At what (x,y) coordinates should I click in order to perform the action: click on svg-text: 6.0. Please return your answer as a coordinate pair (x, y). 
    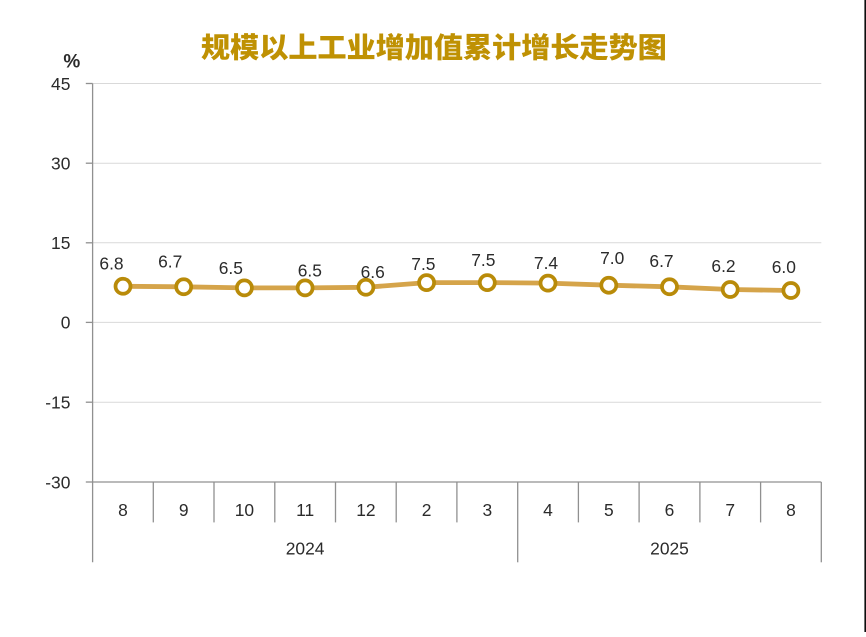
    Looking at the image, I should click on (784, 267).